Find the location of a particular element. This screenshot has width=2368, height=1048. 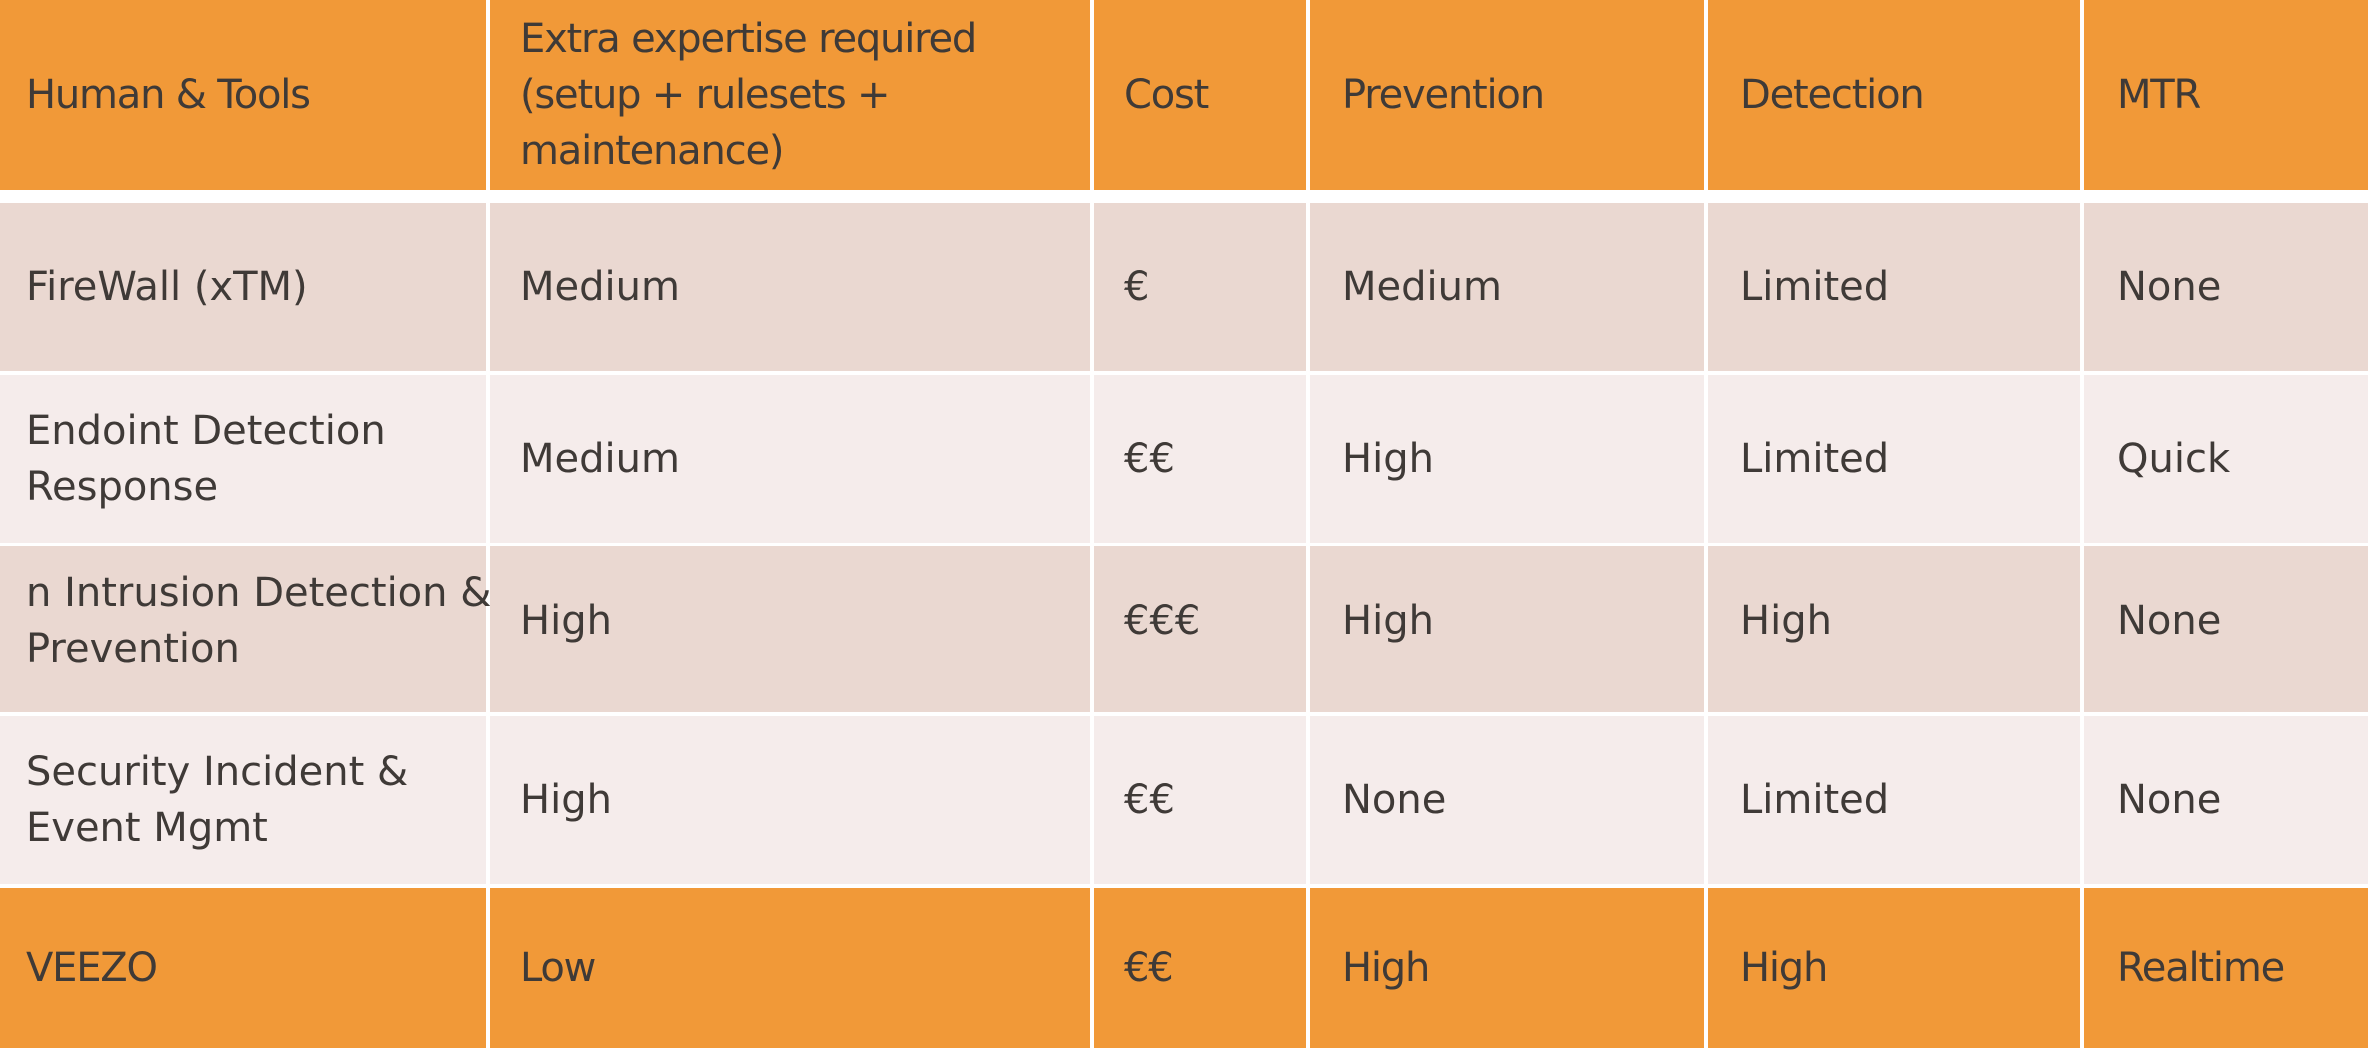

cost-value: €€€ is located at coordinates (1162, 621).